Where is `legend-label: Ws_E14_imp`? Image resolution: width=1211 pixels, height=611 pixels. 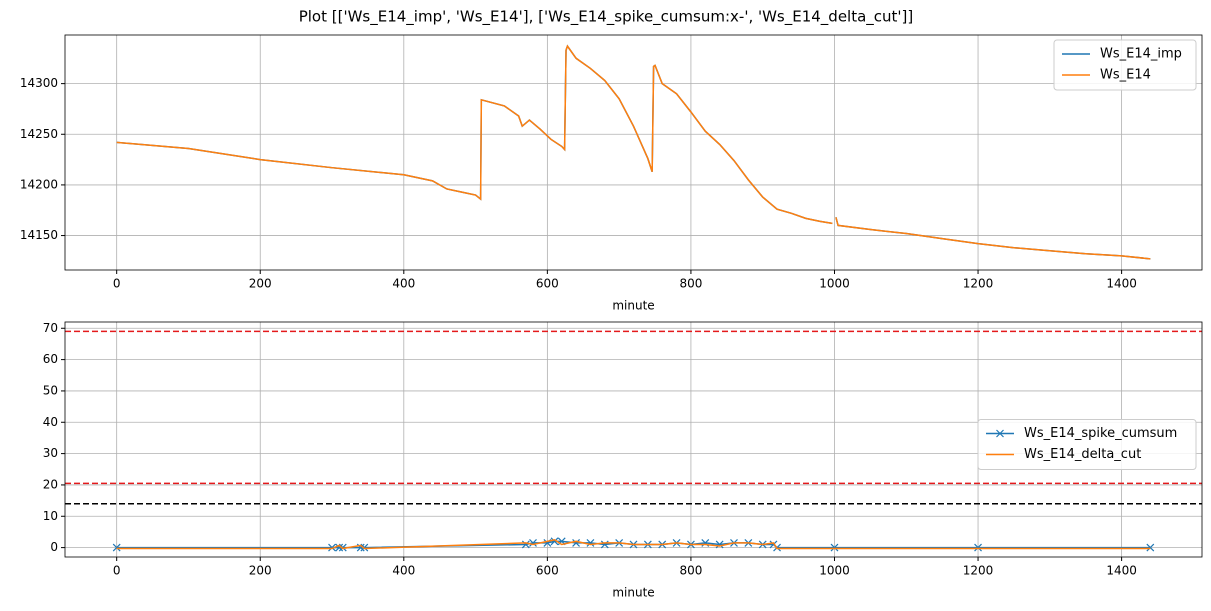 legend-label: Ws_E14_imp is located at coordinates (1141, 54).